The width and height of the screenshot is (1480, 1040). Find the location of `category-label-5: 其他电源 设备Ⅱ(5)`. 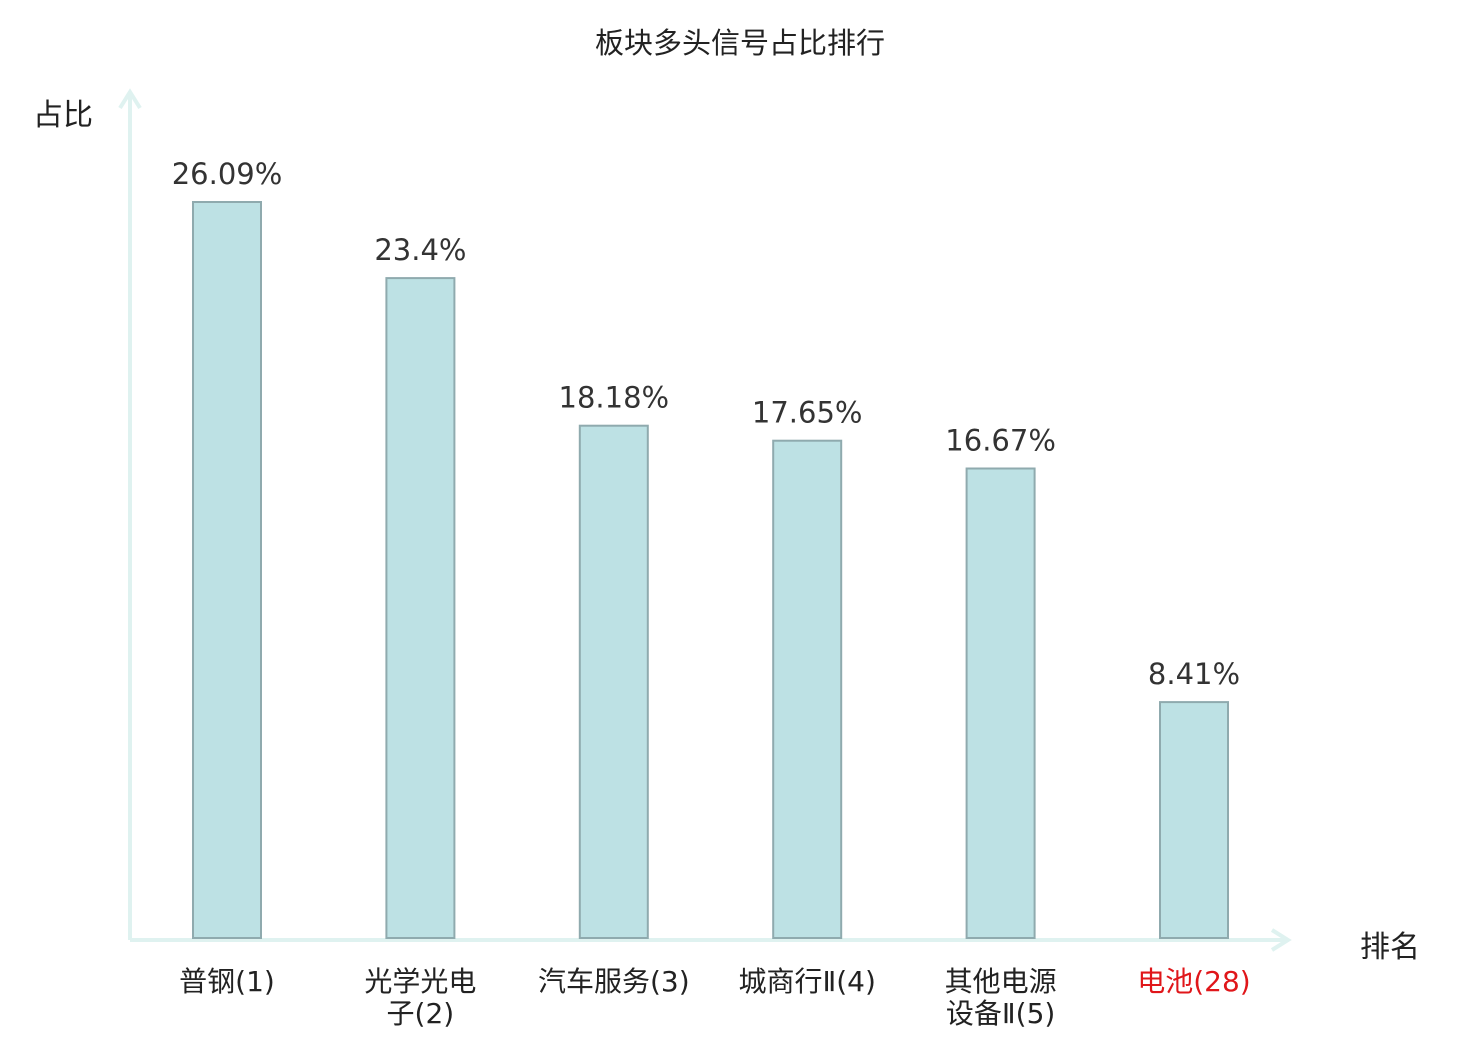

category-label-5: 其他电源 设备Ⅱ(5) is located at coordinates (1000, 997).